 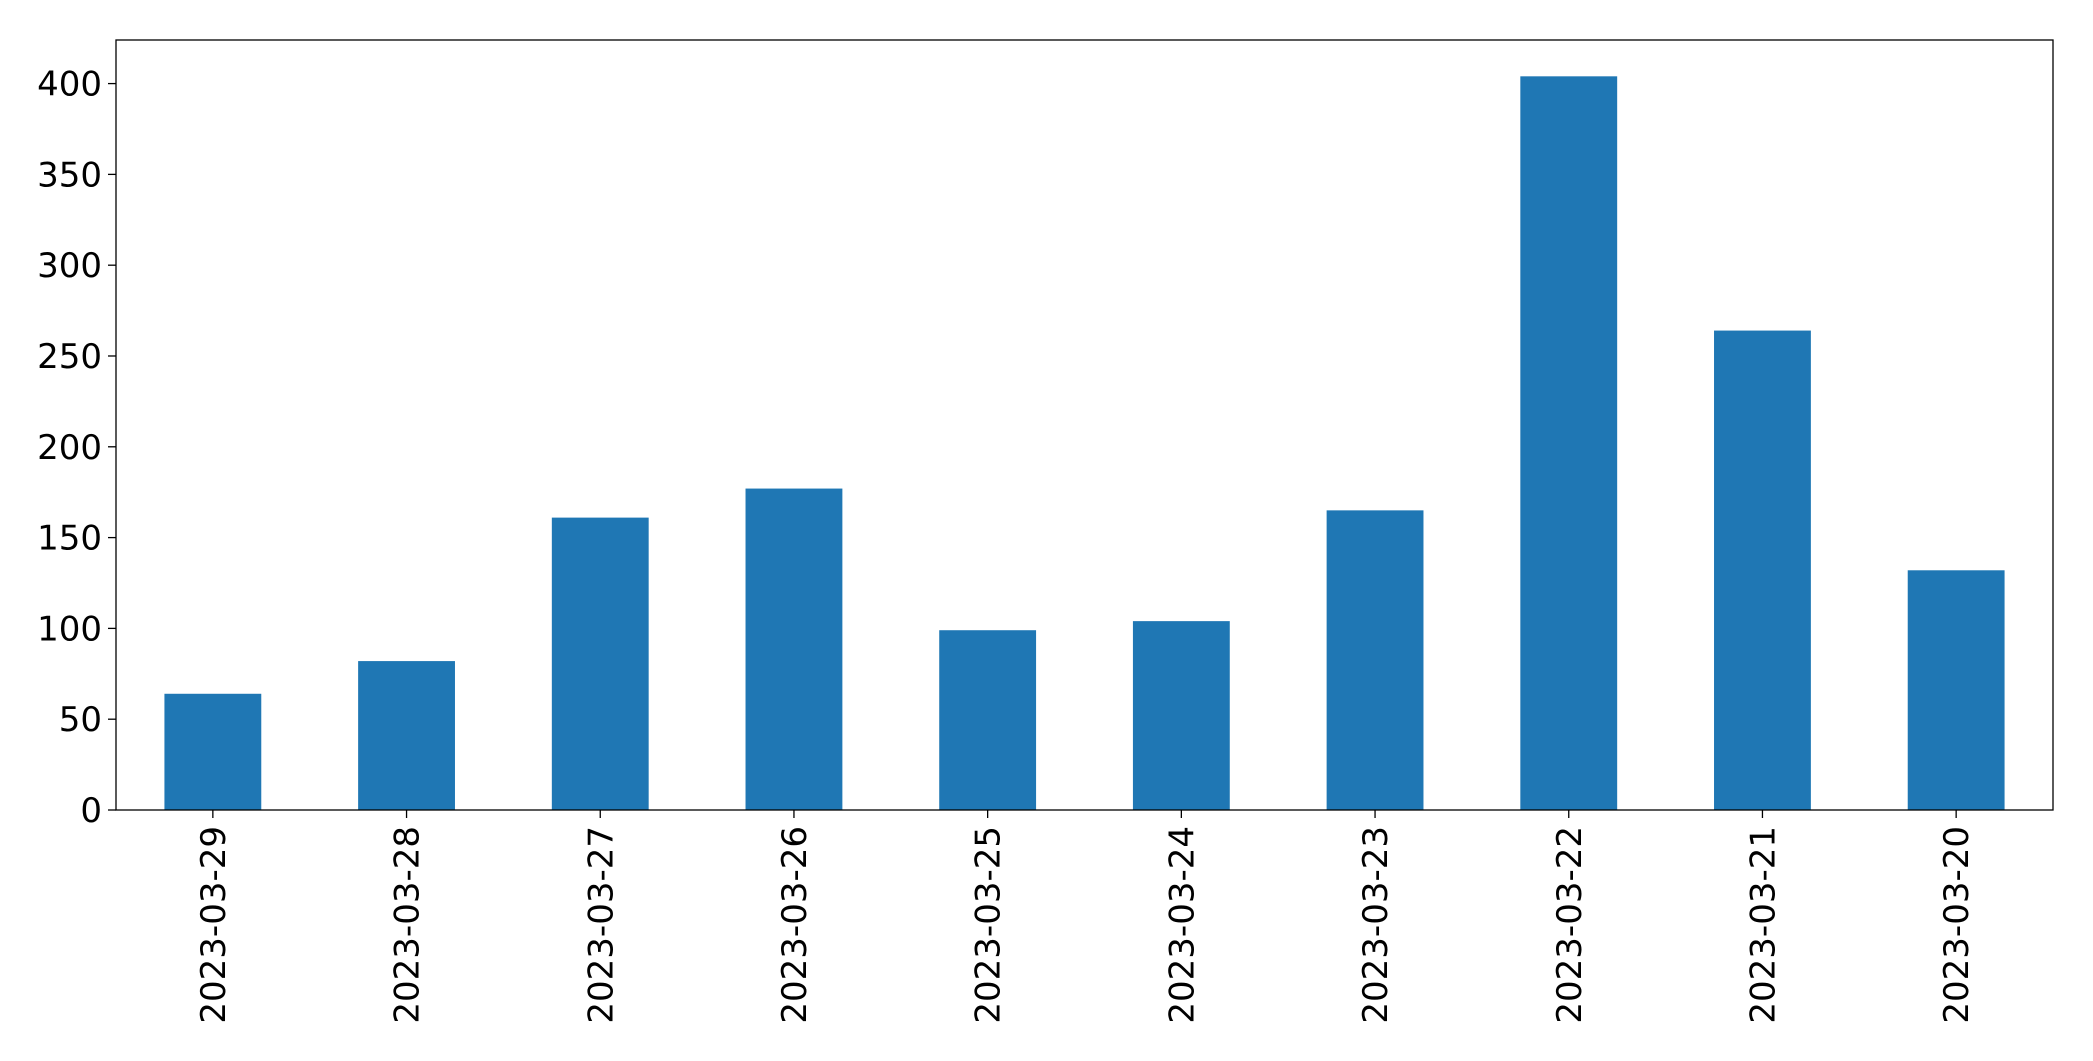 What do you see at coordinates (601, 925) in the screenshot?
I see `x-tick-label: 2023-03-27` at bounding box center [601, 925].